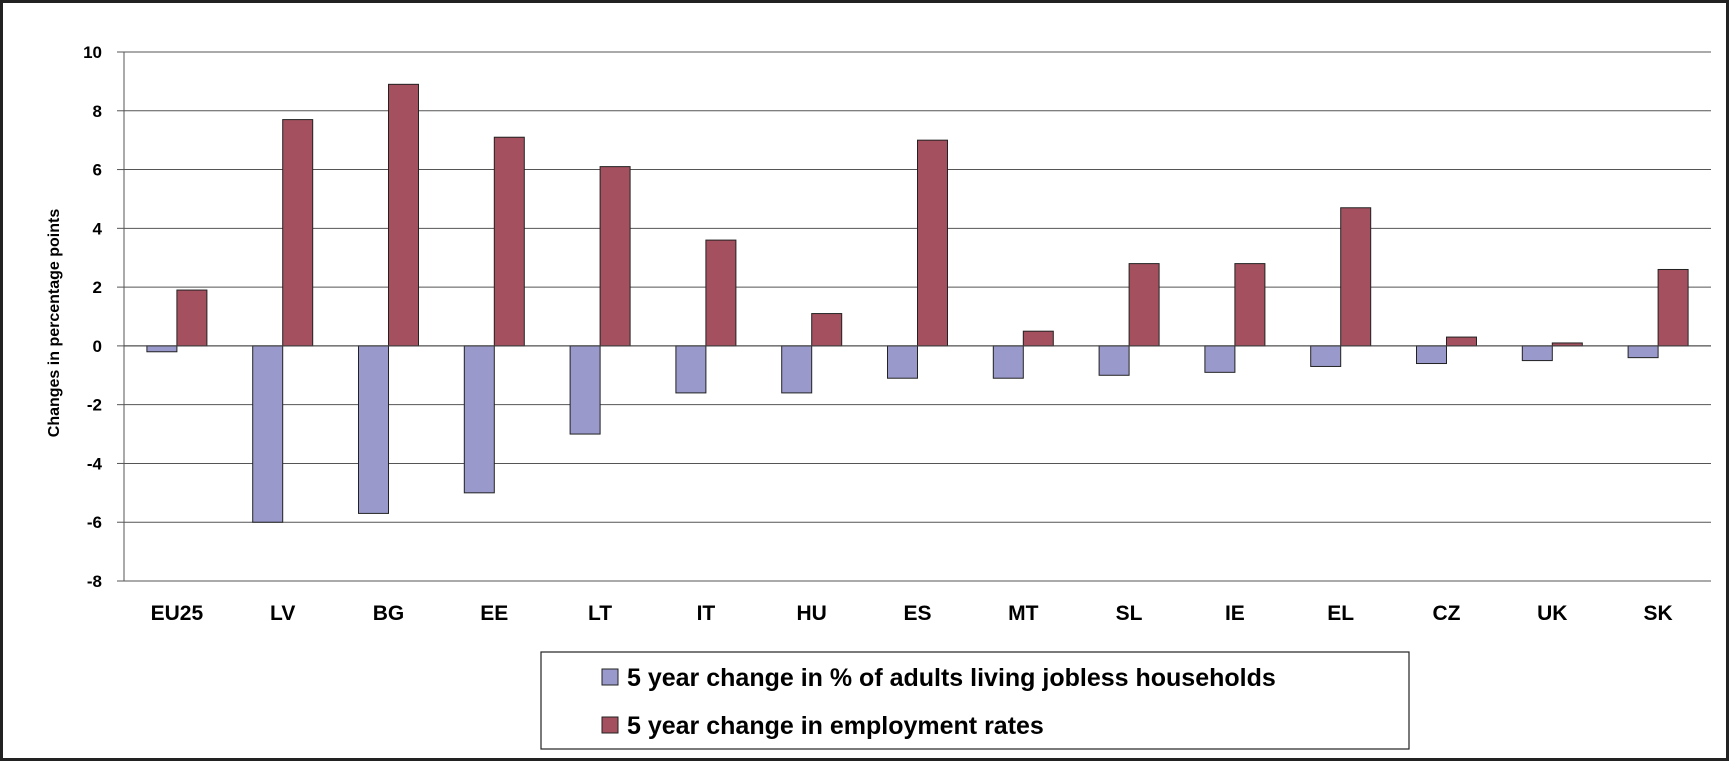 The image size is (1729, 764). I want to click on bar-jobless-ie, so click(1220, 359).